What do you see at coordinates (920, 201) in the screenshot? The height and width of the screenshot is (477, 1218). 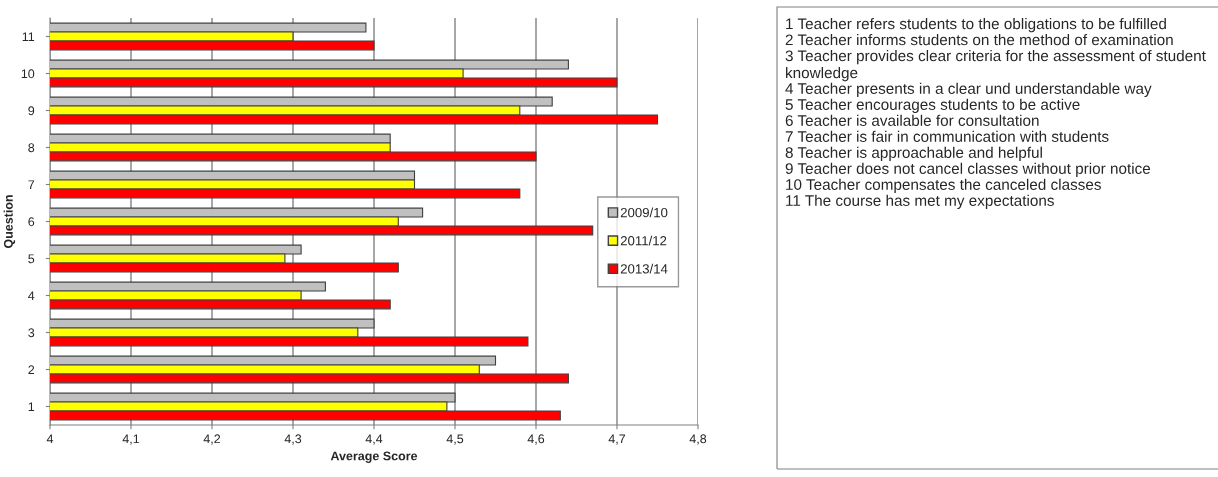 I see `text: 11 The course has met my expectations` at bounding box center [920, 201].